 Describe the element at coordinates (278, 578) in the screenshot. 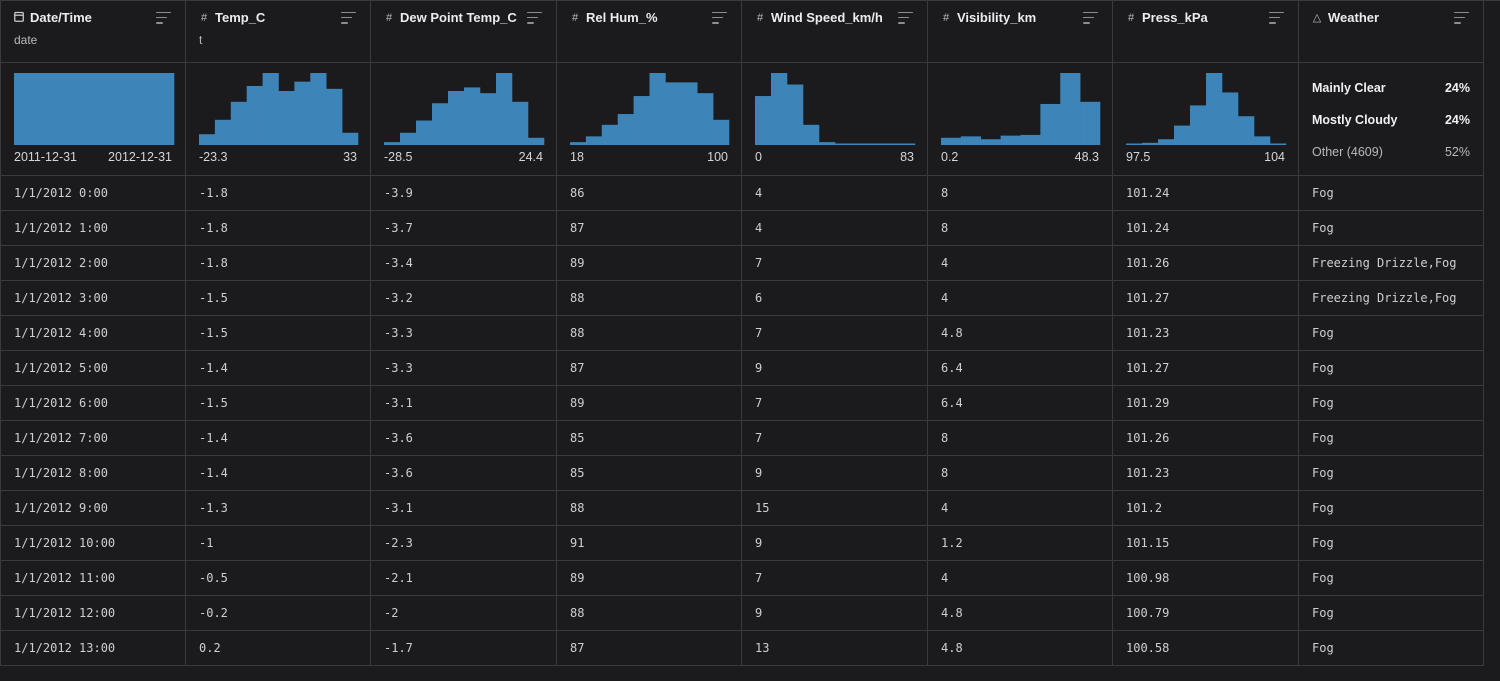

I see `table-cell-temp-c: -0.5` at that location.